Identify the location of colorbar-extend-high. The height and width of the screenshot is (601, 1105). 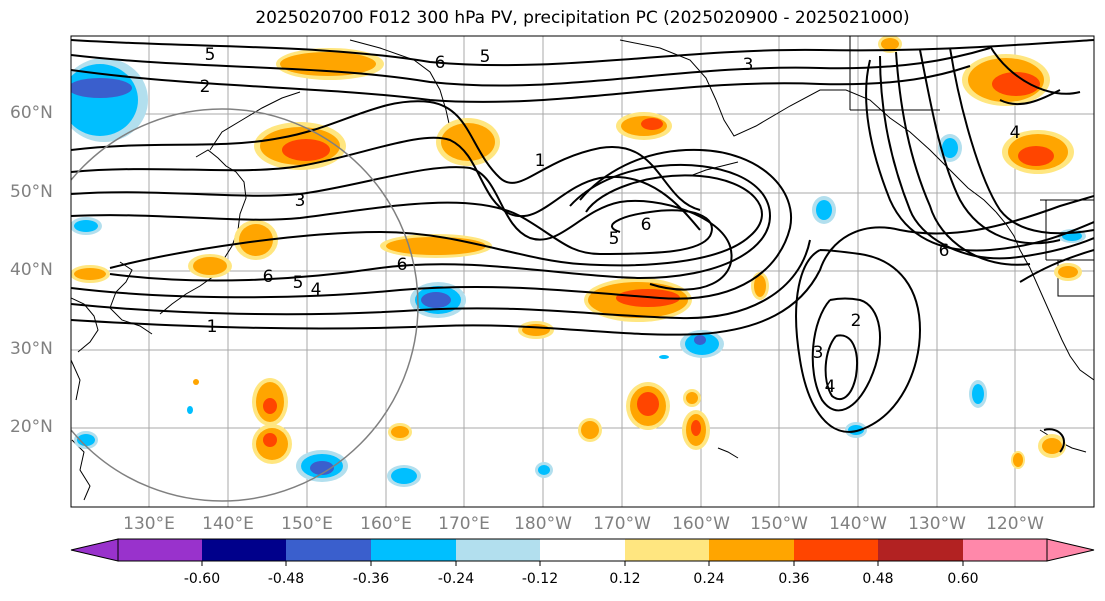
(1070, 550).